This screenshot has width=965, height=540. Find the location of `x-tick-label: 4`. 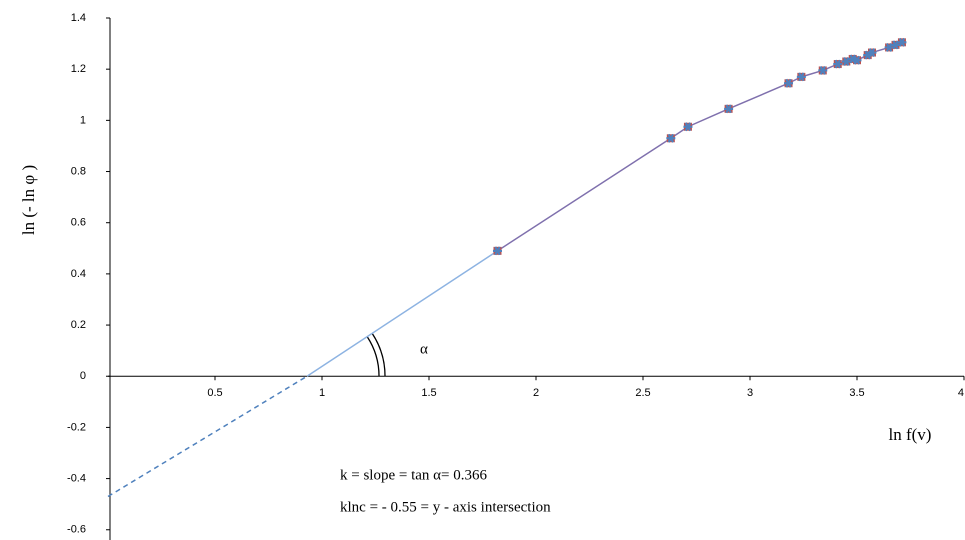

x-tick-label: 4 is located at coordinates (961, 393).